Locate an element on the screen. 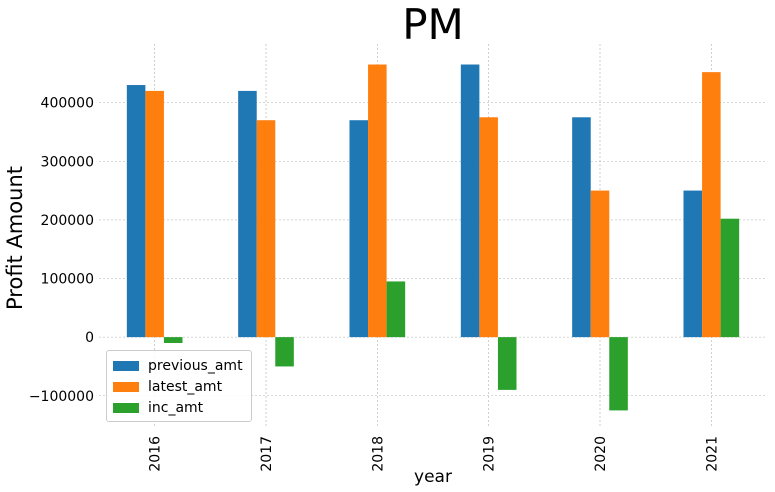  y-tick-label: 300000 is located at coordinates (67, 162).